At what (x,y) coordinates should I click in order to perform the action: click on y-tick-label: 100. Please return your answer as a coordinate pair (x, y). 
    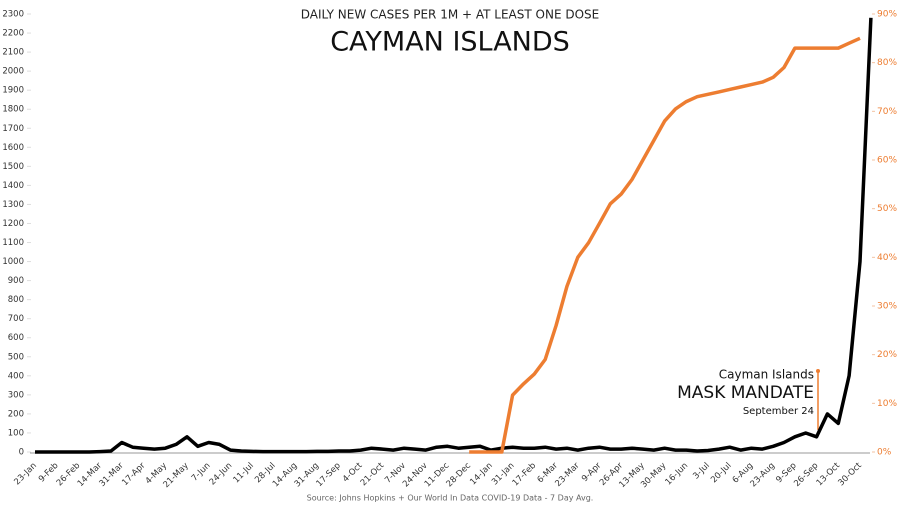
    Looking at the image, I should click on (16, 433).